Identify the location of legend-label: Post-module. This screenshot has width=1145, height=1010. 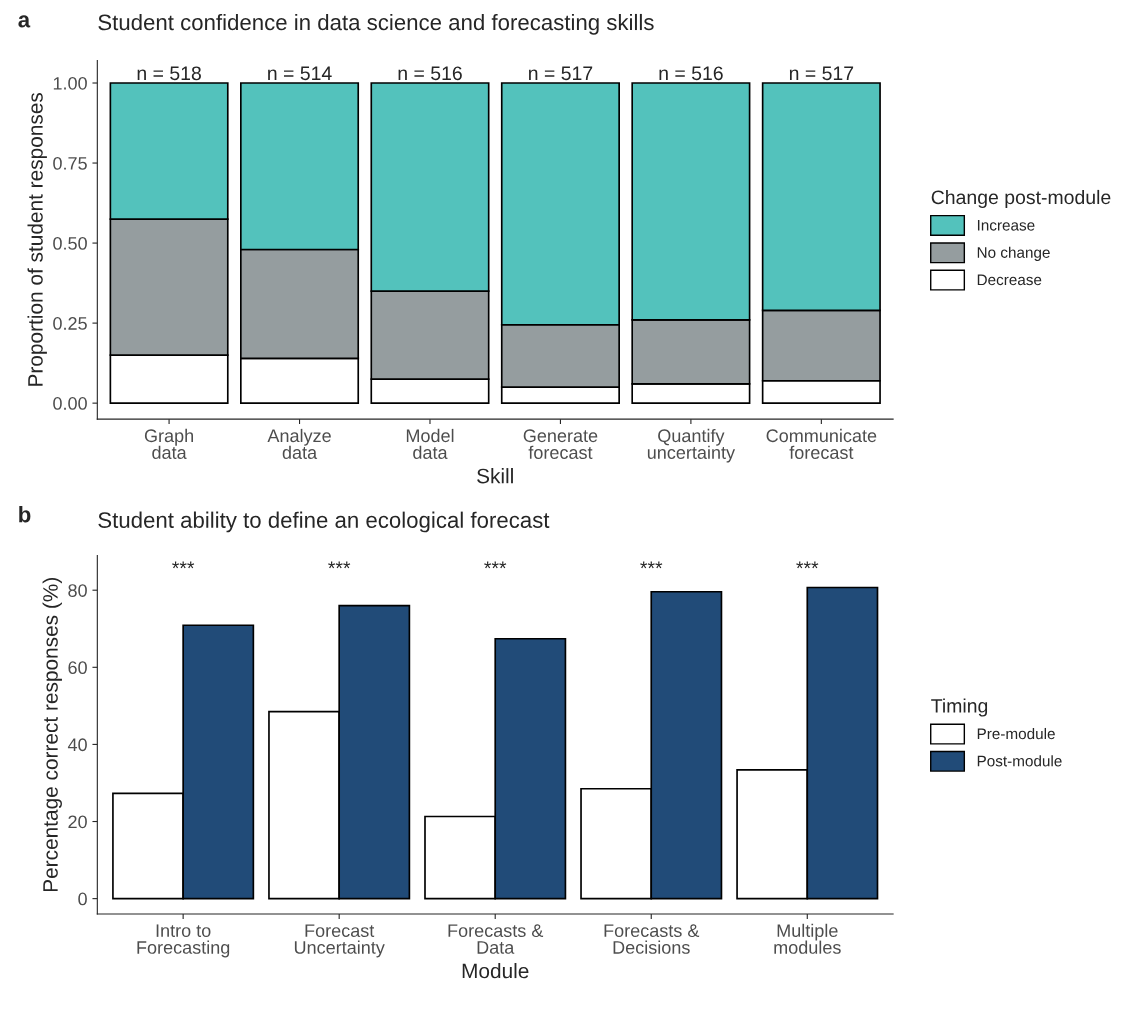
(1019, 761).